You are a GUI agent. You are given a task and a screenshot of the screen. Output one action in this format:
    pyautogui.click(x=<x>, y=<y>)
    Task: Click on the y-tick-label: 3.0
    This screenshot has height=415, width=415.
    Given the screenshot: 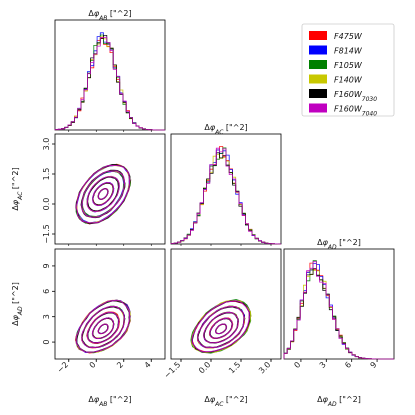 What is the action you would take?
    pyautogui.click(x=46, y=144)
    